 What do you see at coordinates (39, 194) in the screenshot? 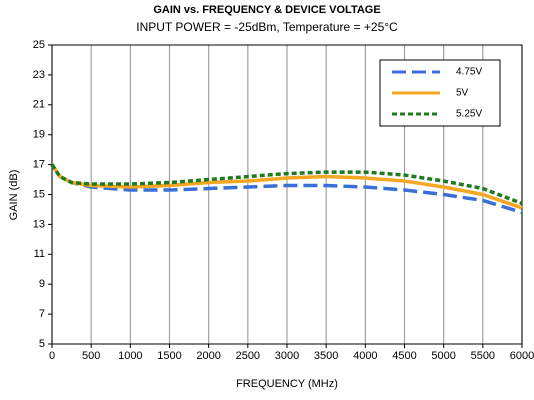
I see `y-tick-label: 15` at bounding box center [39, 194].